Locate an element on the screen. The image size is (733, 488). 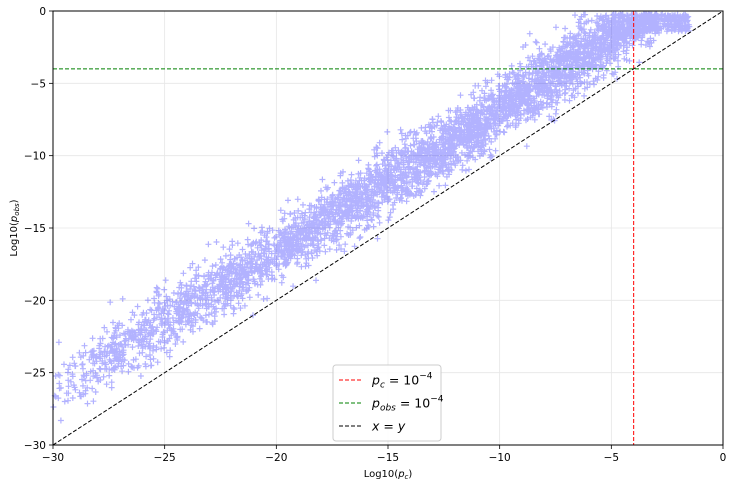
legend-label: x = y is located at coordinates (388, 426).